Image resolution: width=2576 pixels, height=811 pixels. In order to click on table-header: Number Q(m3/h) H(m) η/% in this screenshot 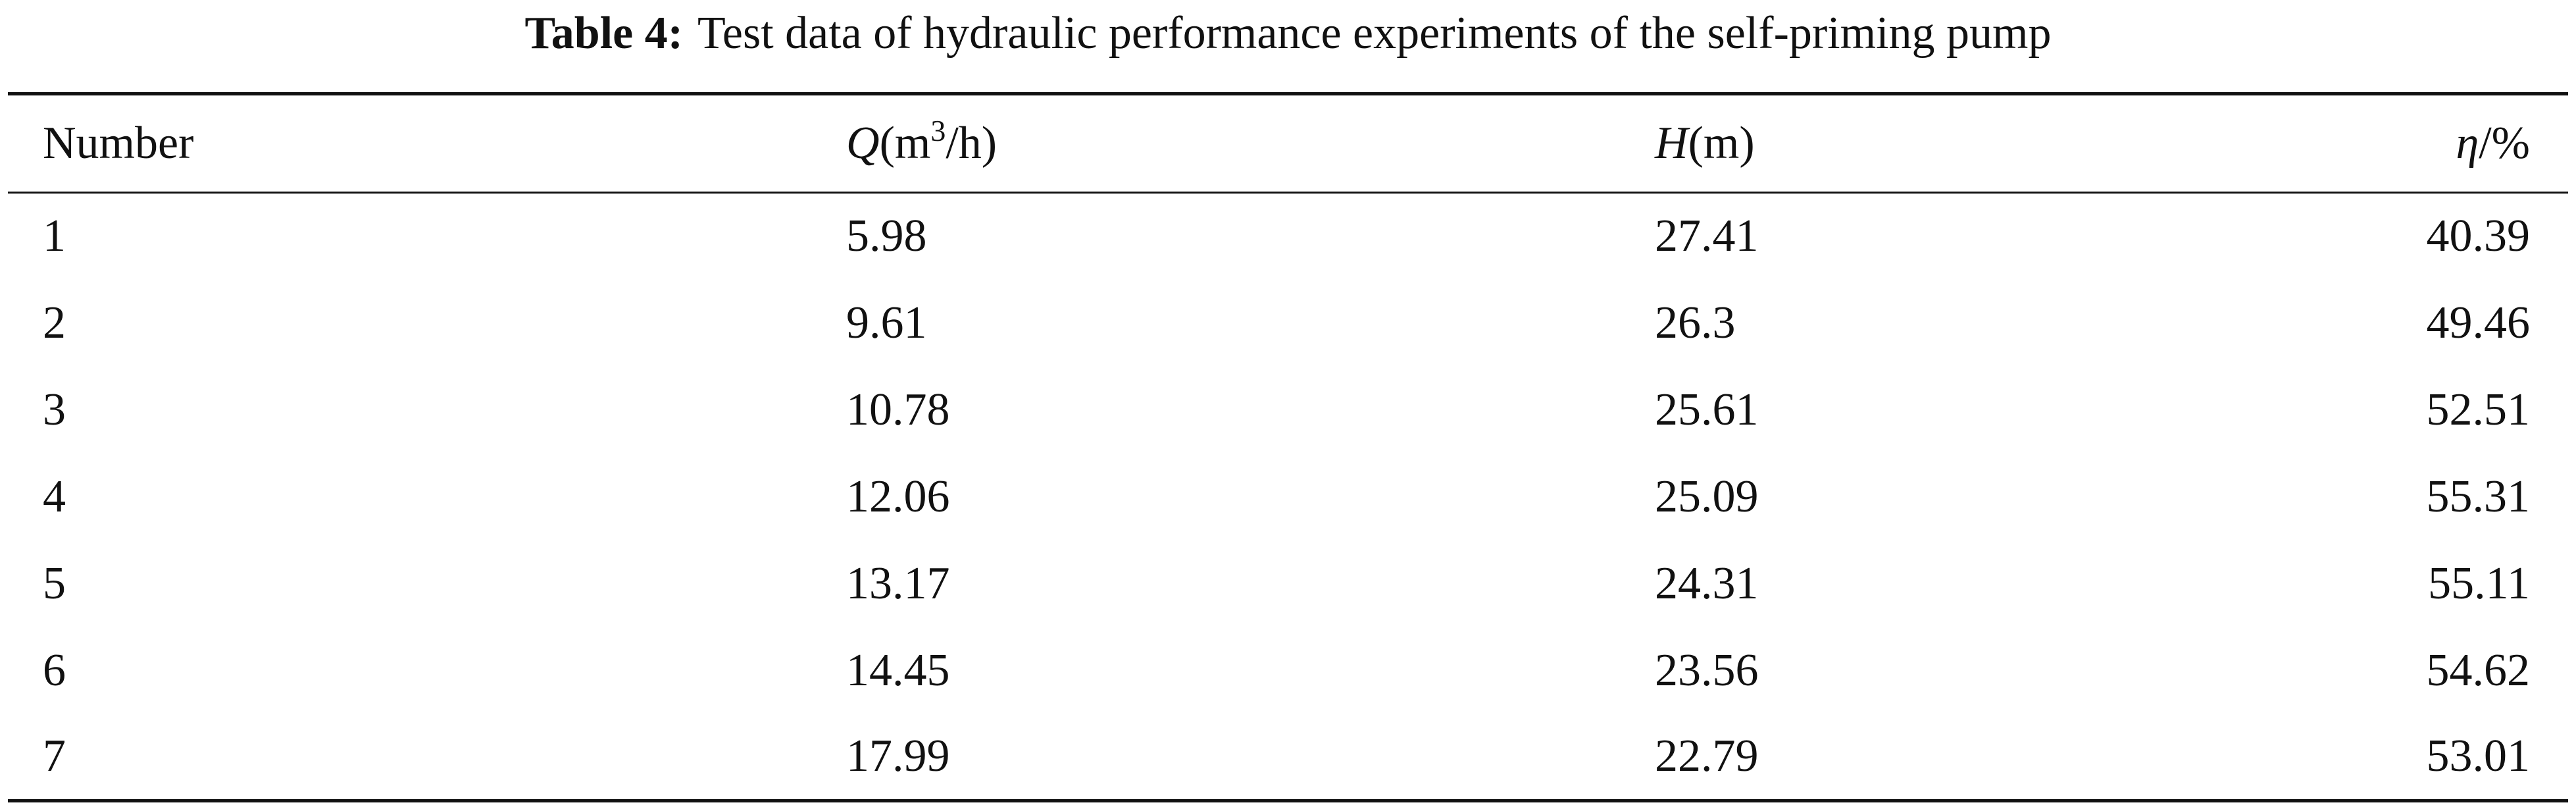, I will do `click(1288, 143)`.